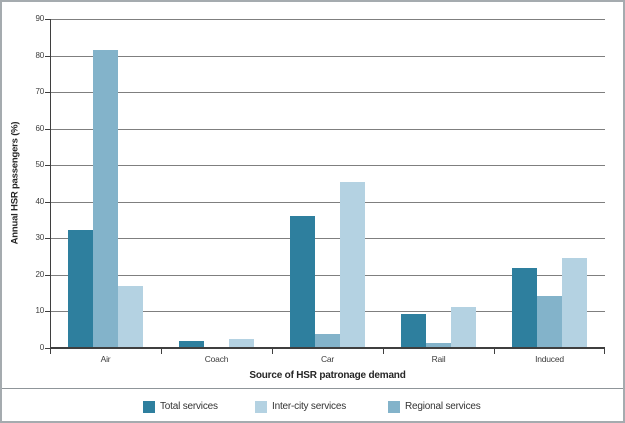 This screenshot has width=625, height=423. What do you see at coordinates (302, 282) in the screenshot?
I see `bar-total-car` at bounding box center [302, 282].